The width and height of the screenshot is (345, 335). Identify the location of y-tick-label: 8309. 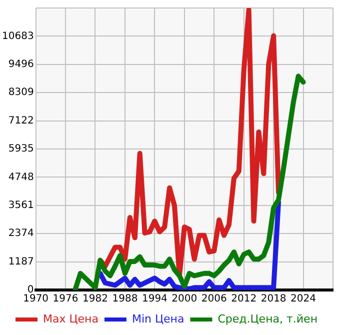
(21, 92).